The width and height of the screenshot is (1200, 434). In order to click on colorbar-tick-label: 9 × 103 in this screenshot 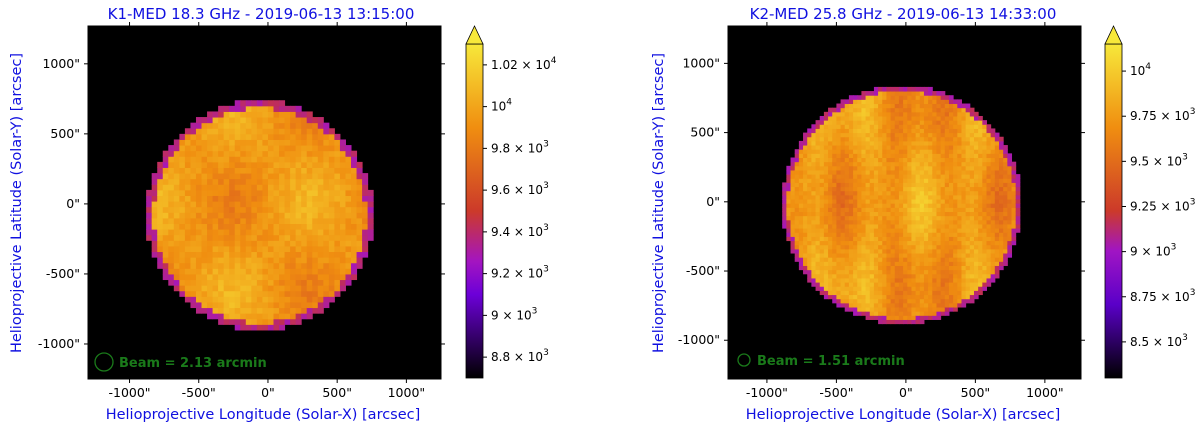, I will do `click(1153, 251)`.